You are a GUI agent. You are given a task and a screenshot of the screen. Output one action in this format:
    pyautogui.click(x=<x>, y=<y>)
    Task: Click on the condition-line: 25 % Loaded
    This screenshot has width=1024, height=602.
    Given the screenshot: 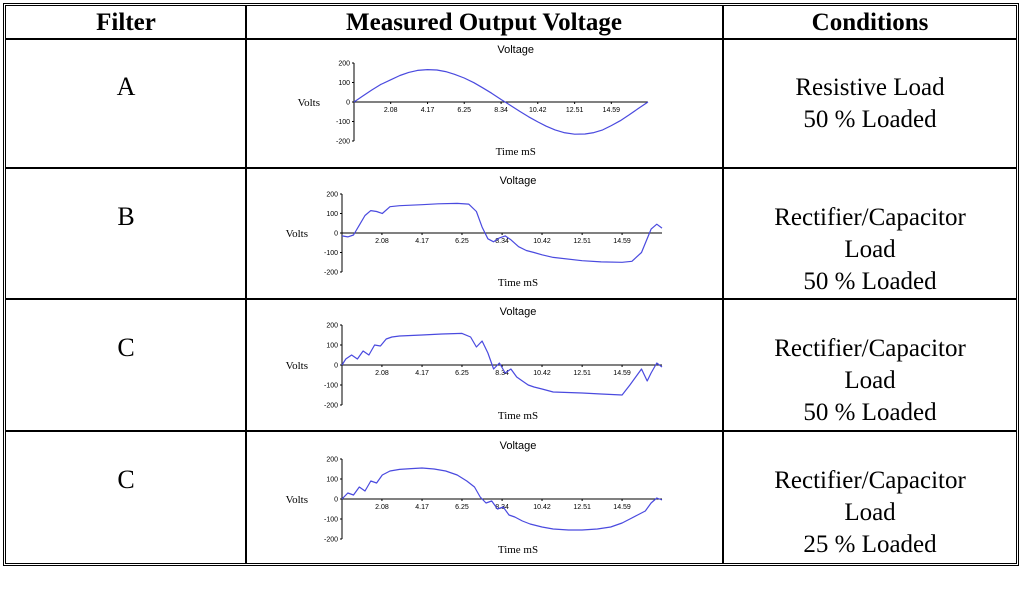 What is the action you would take?
    pyautogui.click(x=870, y=544)
    